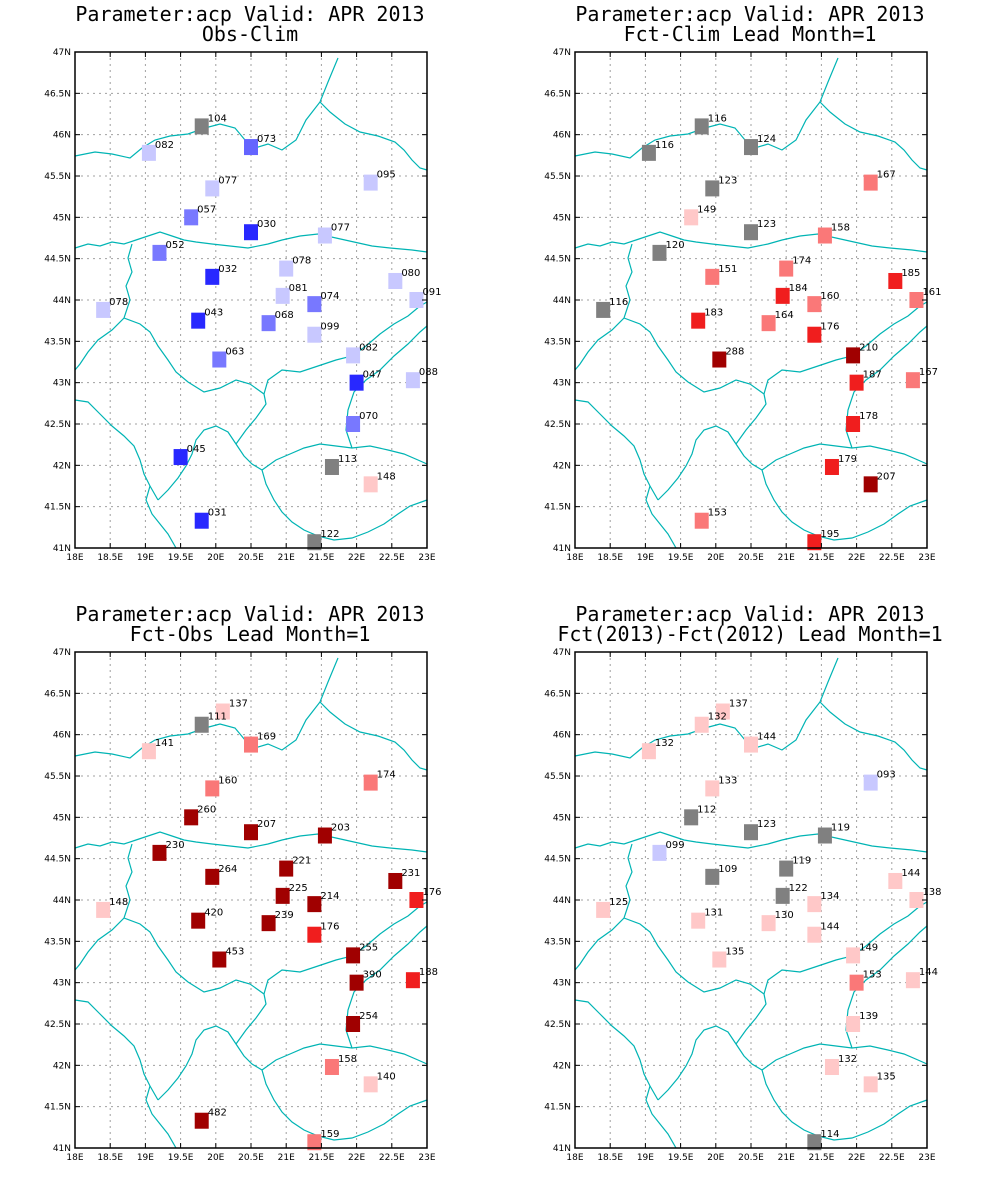 This screenshot has height=1200, width=1000. What do you see at coordinates (213, 913) in the screenshot?
I see `station-value: 420` at bounding box center [213, 913].